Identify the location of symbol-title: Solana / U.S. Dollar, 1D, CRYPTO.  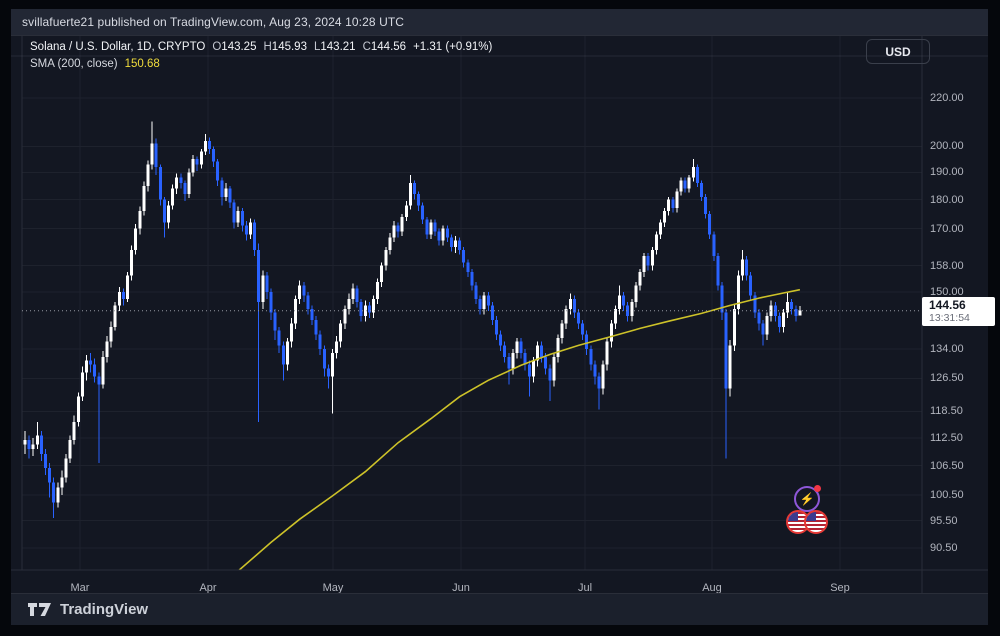
(118, 47).